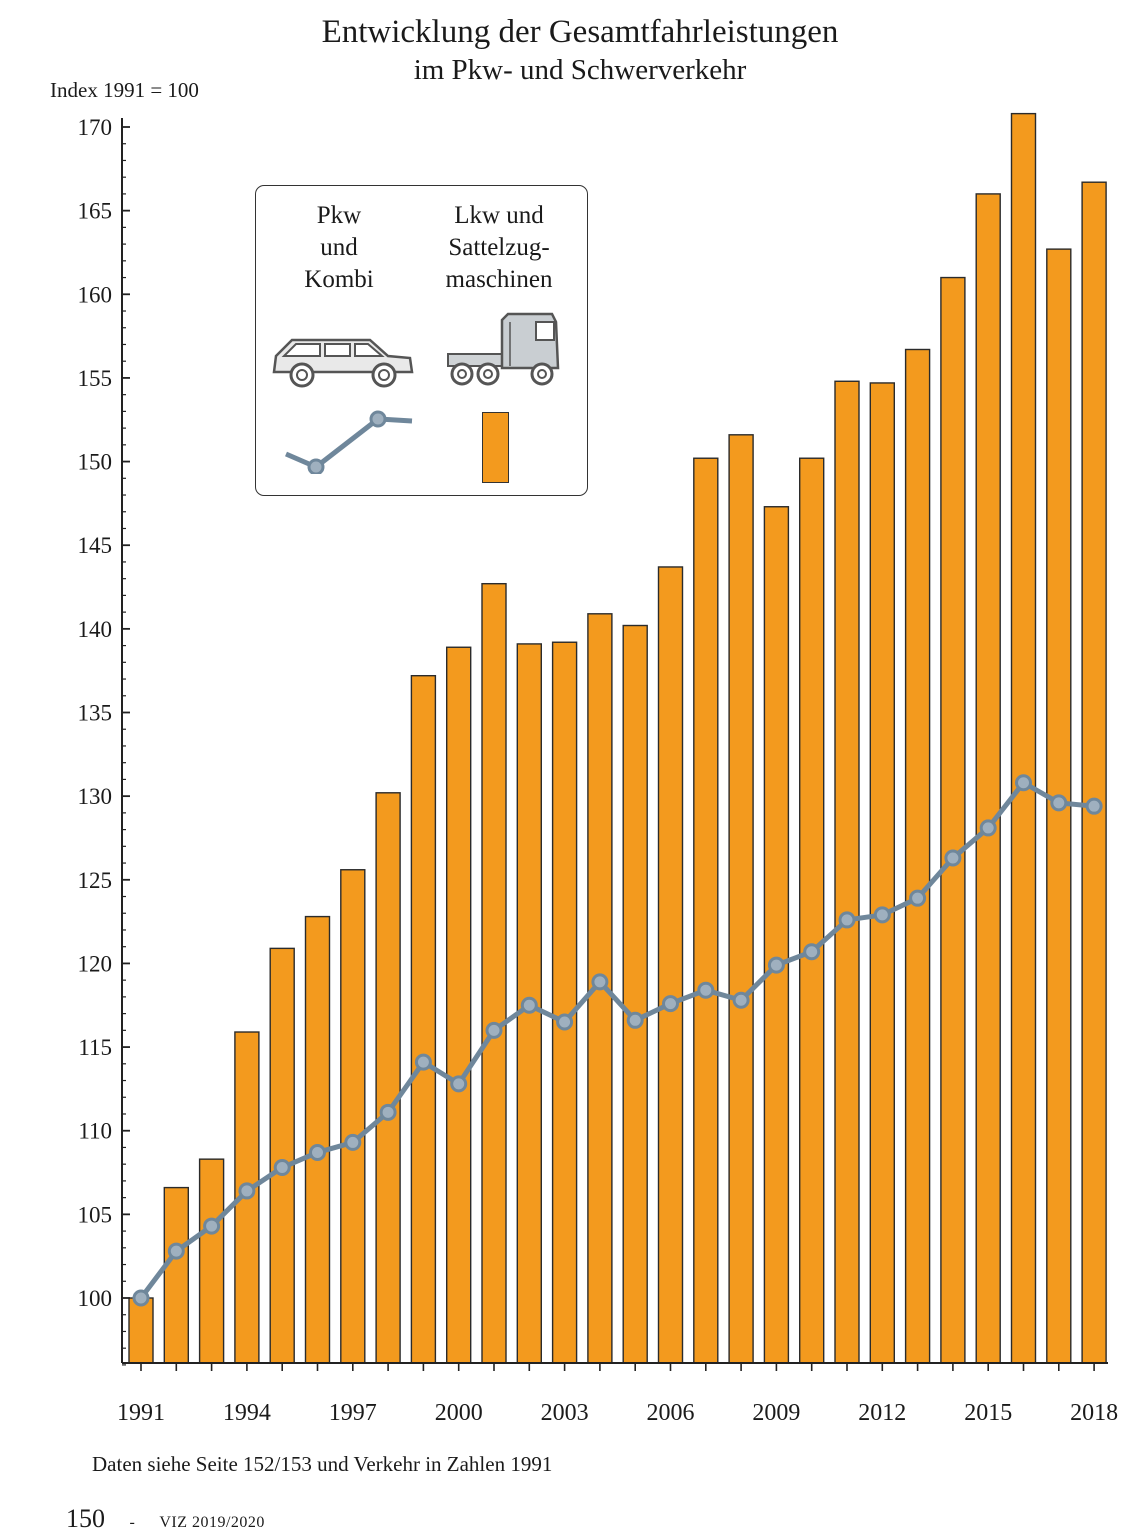  Describe the element at coordinates (95, 211) in the screenshot. I see `y-tick-label-165: 165` at that location.